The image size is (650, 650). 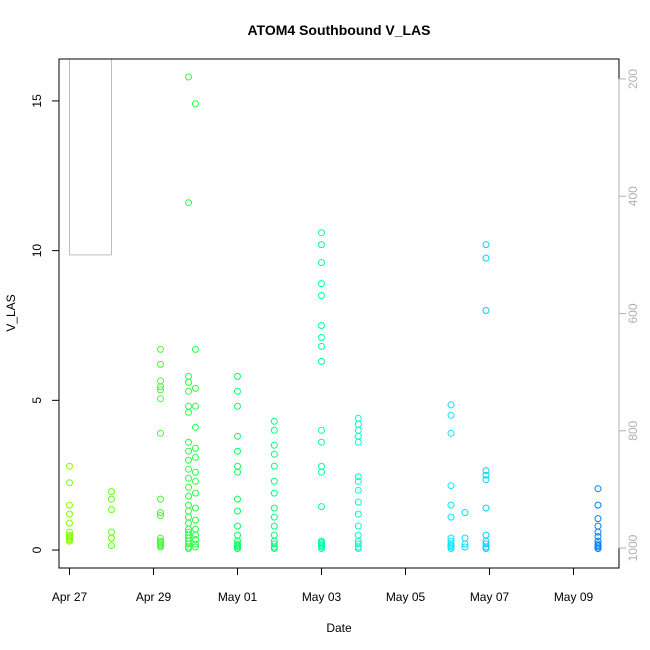 What do you see at coordinates (37, 101) in the screenshot?
I see `y-tick-label: 15` at bounding box center [37, 101].